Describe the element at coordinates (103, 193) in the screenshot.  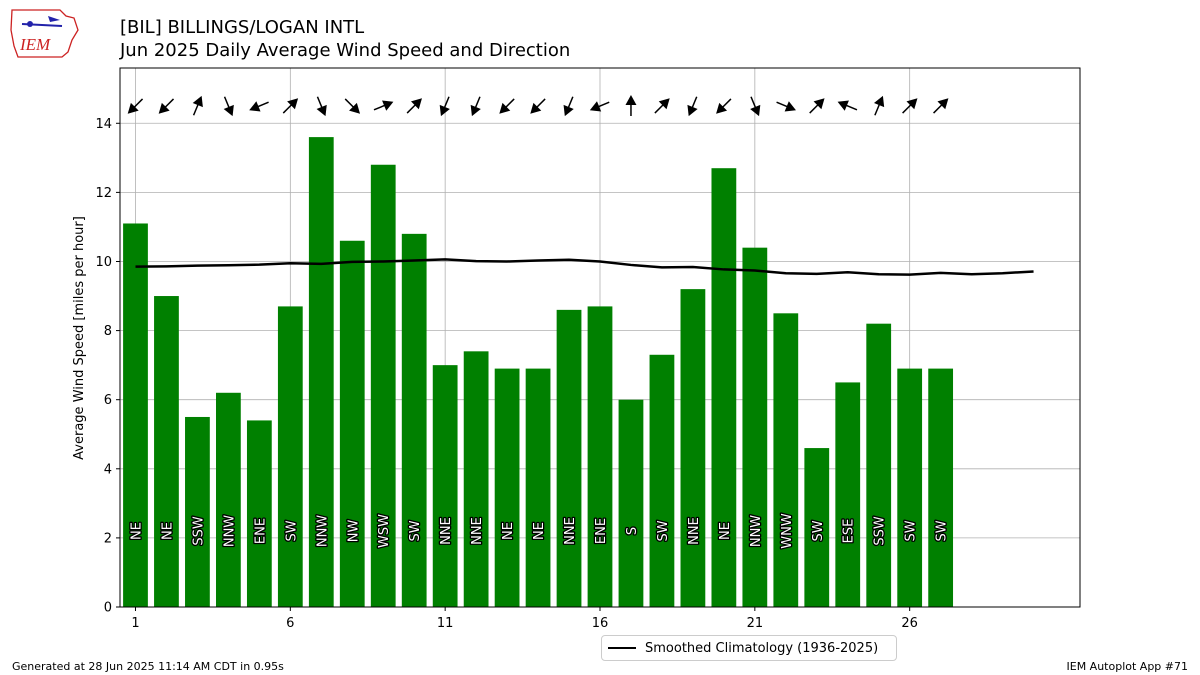
I see `y-tick-label: 12` at that location.